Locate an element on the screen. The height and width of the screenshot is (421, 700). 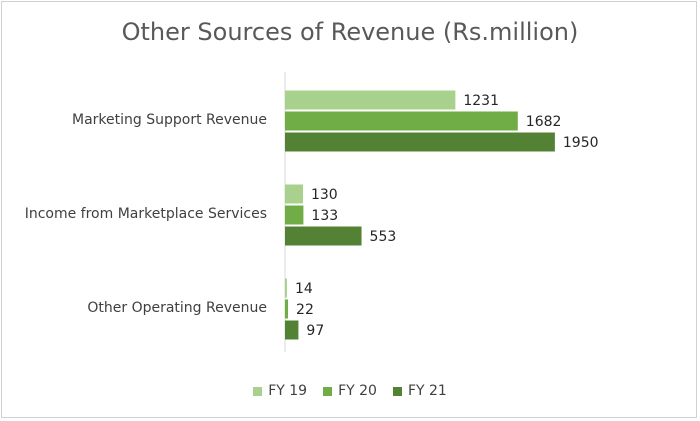
legend-item: FY 21 is located at coordinates (419, 391).